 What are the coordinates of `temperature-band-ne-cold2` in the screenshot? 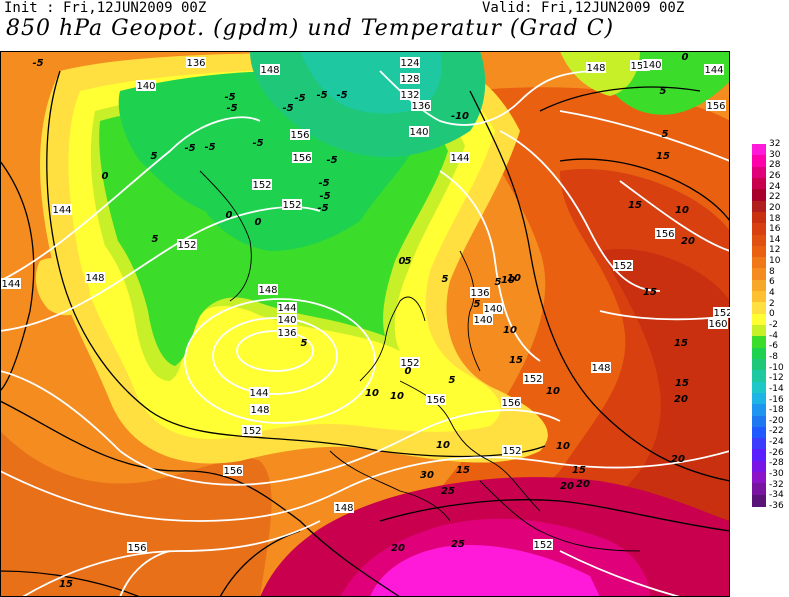 It's located at (600, 73).